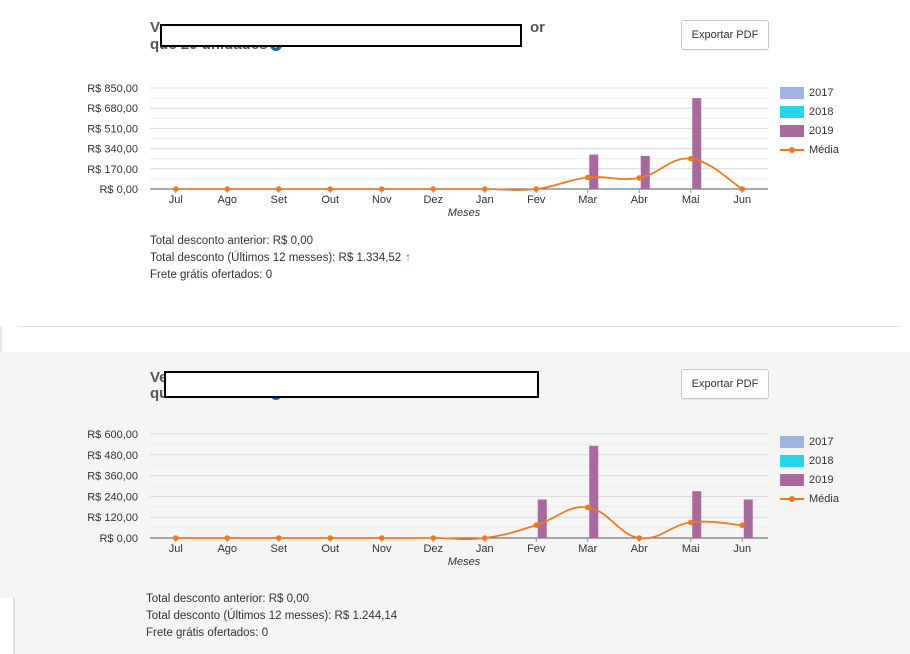 Image resolution: width=910 pixels, height=654 pixels. What do you see at coordinates (587, 549) in the screenshot?
I see `x-tick-label: Mar` at bounding box center [587, 549].